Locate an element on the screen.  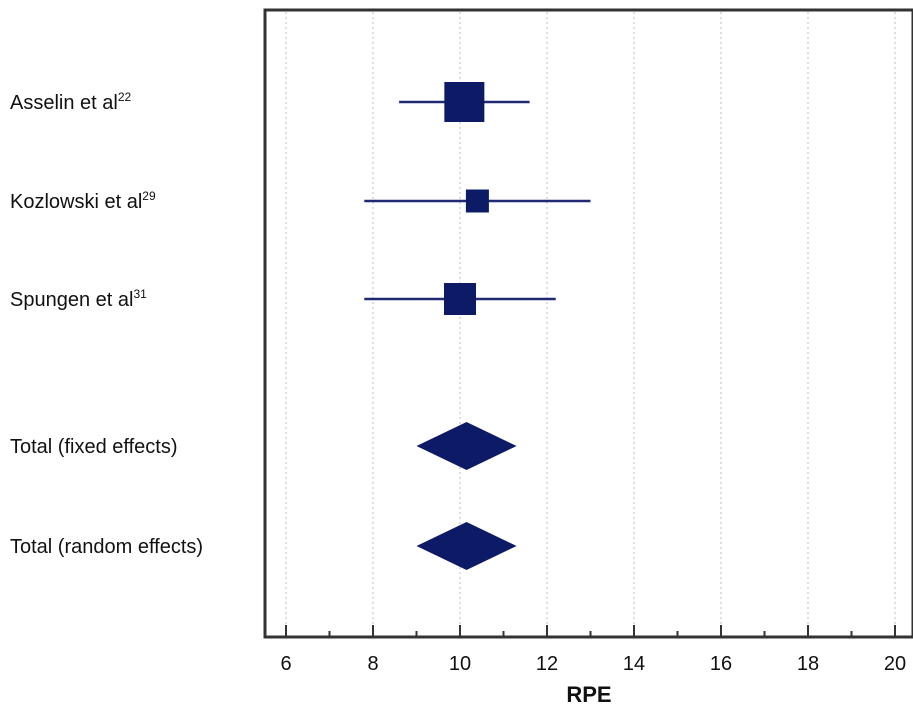
tick-label-16: 16 is located at coordinates (721, 664).